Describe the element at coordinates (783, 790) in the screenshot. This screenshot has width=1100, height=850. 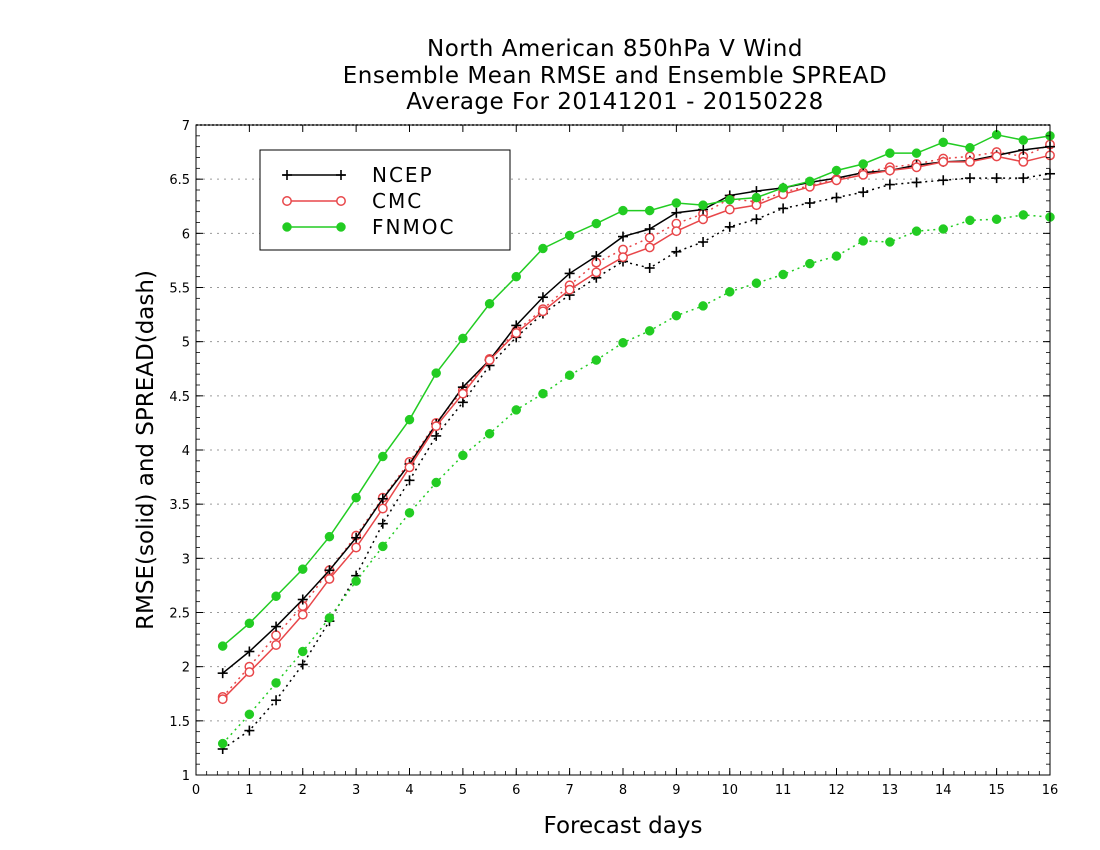
I see `x-tick-label: 11` at that location.